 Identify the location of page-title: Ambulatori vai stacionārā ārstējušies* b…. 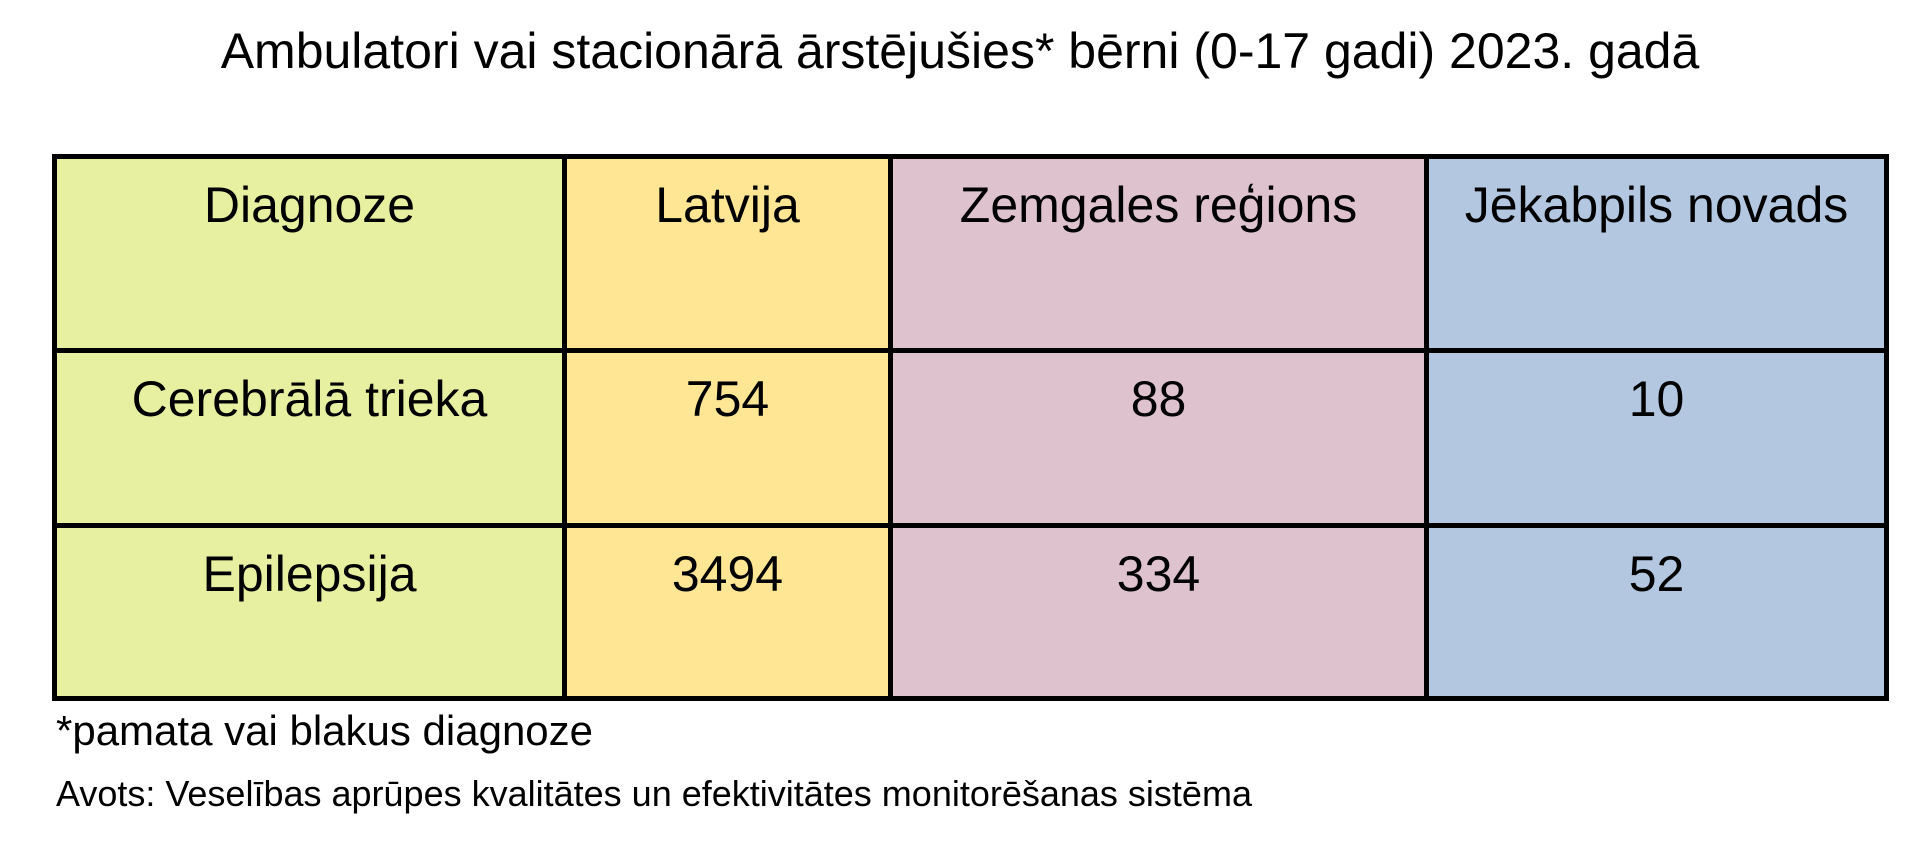
(960, 51).